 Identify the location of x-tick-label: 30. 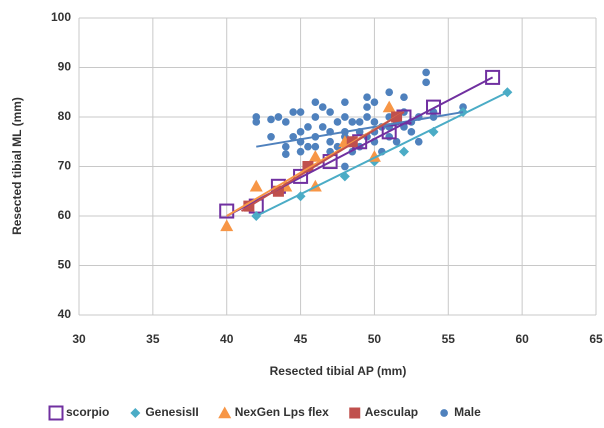
(79, 339).